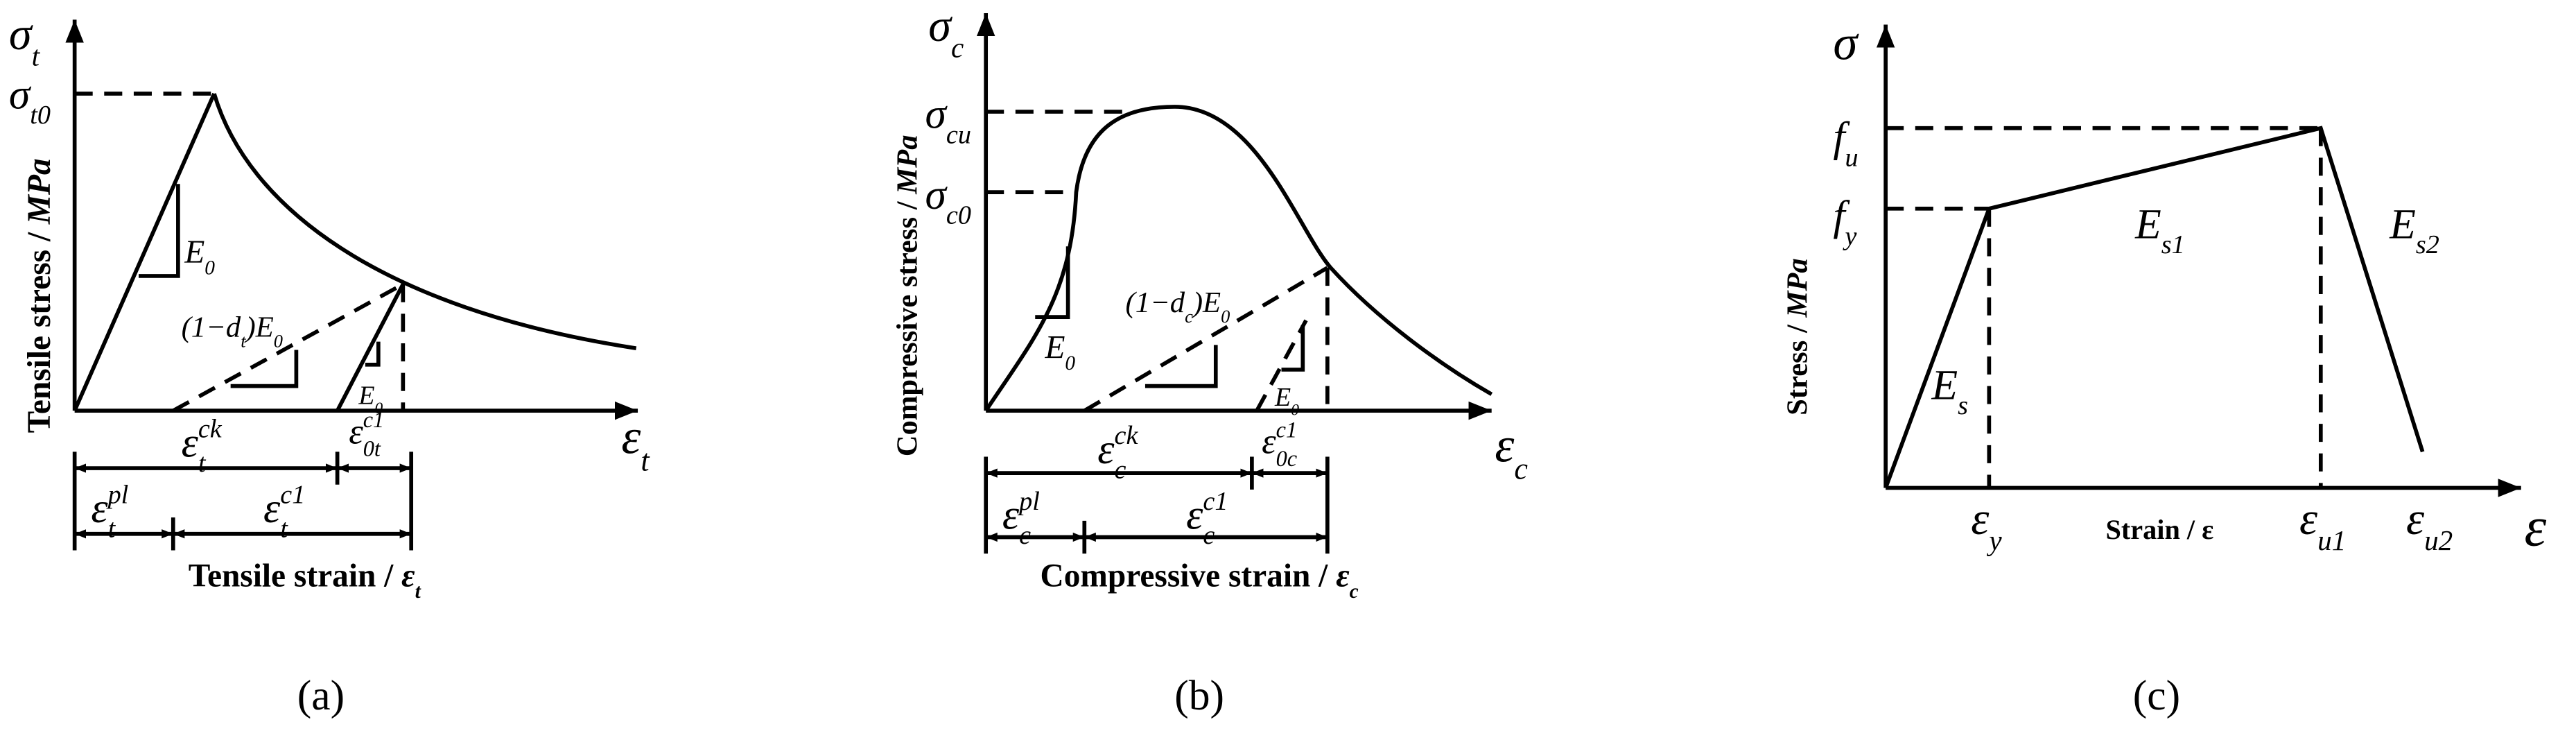  I want to click on subscript: s1, so click(2173, 244).